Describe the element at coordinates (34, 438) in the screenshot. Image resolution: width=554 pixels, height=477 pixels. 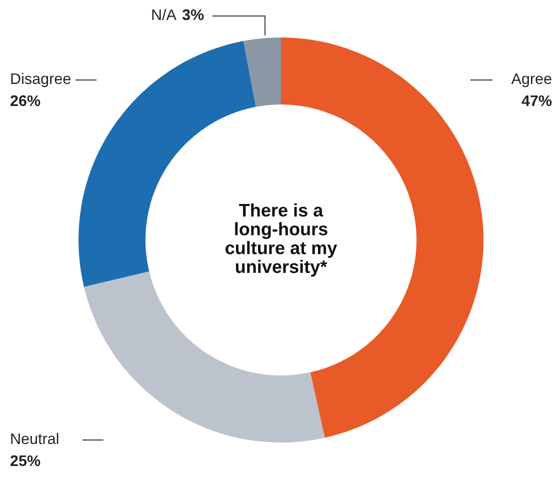
I see `slice-label: Neutral` at that location.